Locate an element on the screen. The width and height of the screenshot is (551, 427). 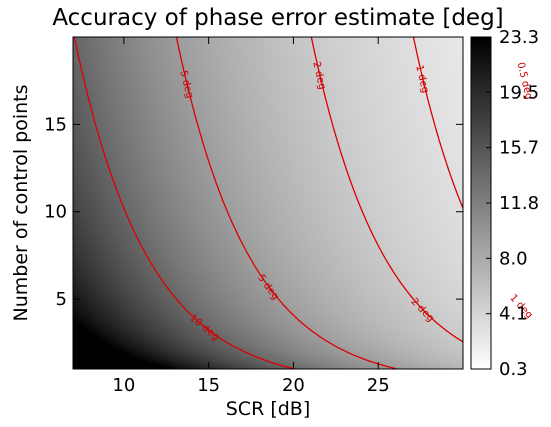
x-tick-label: 20 is located at coordinates (293, 385).